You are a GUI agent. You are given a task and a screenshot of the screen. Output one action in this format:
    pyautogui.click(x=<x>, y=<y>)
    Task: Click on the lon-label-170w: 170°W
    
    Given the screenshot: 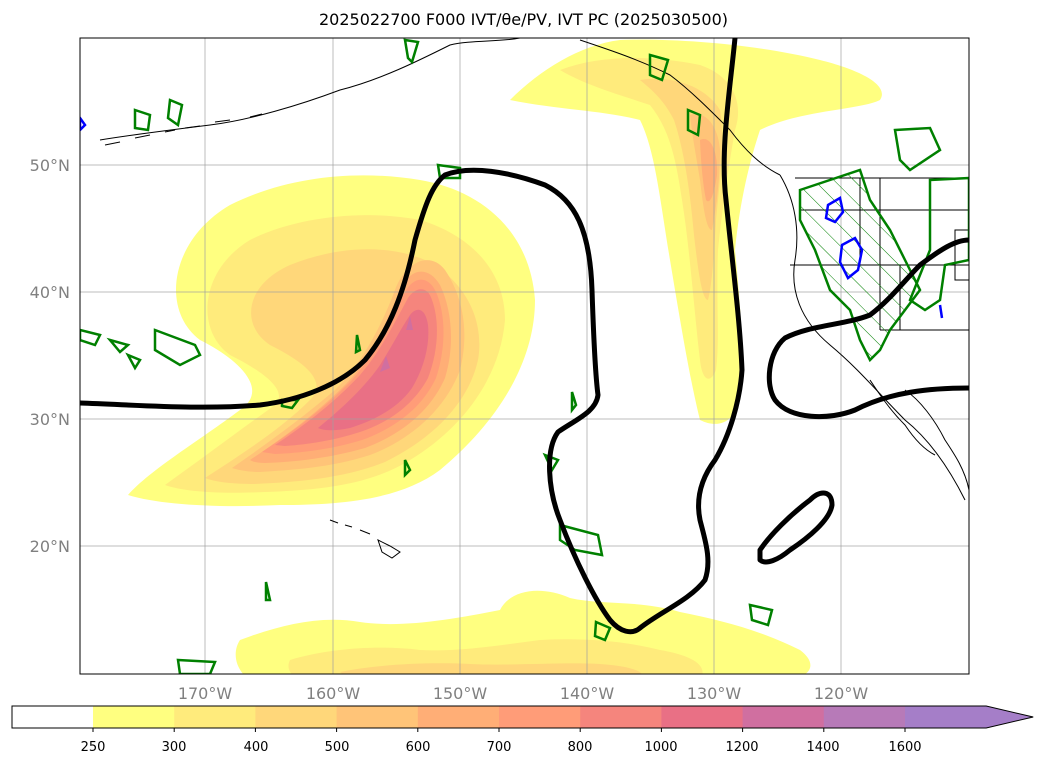 What is the action you would take?
    pyautogui.click(x=205, y=693)
    